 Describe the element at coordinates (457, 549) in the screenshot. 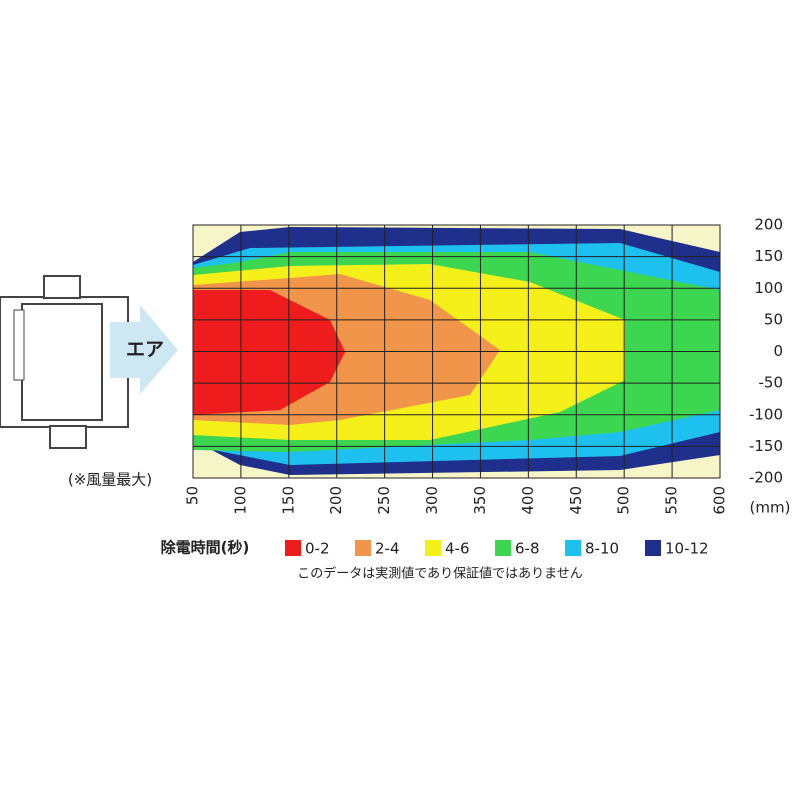

I see `legend-label: 4-6` at that location.